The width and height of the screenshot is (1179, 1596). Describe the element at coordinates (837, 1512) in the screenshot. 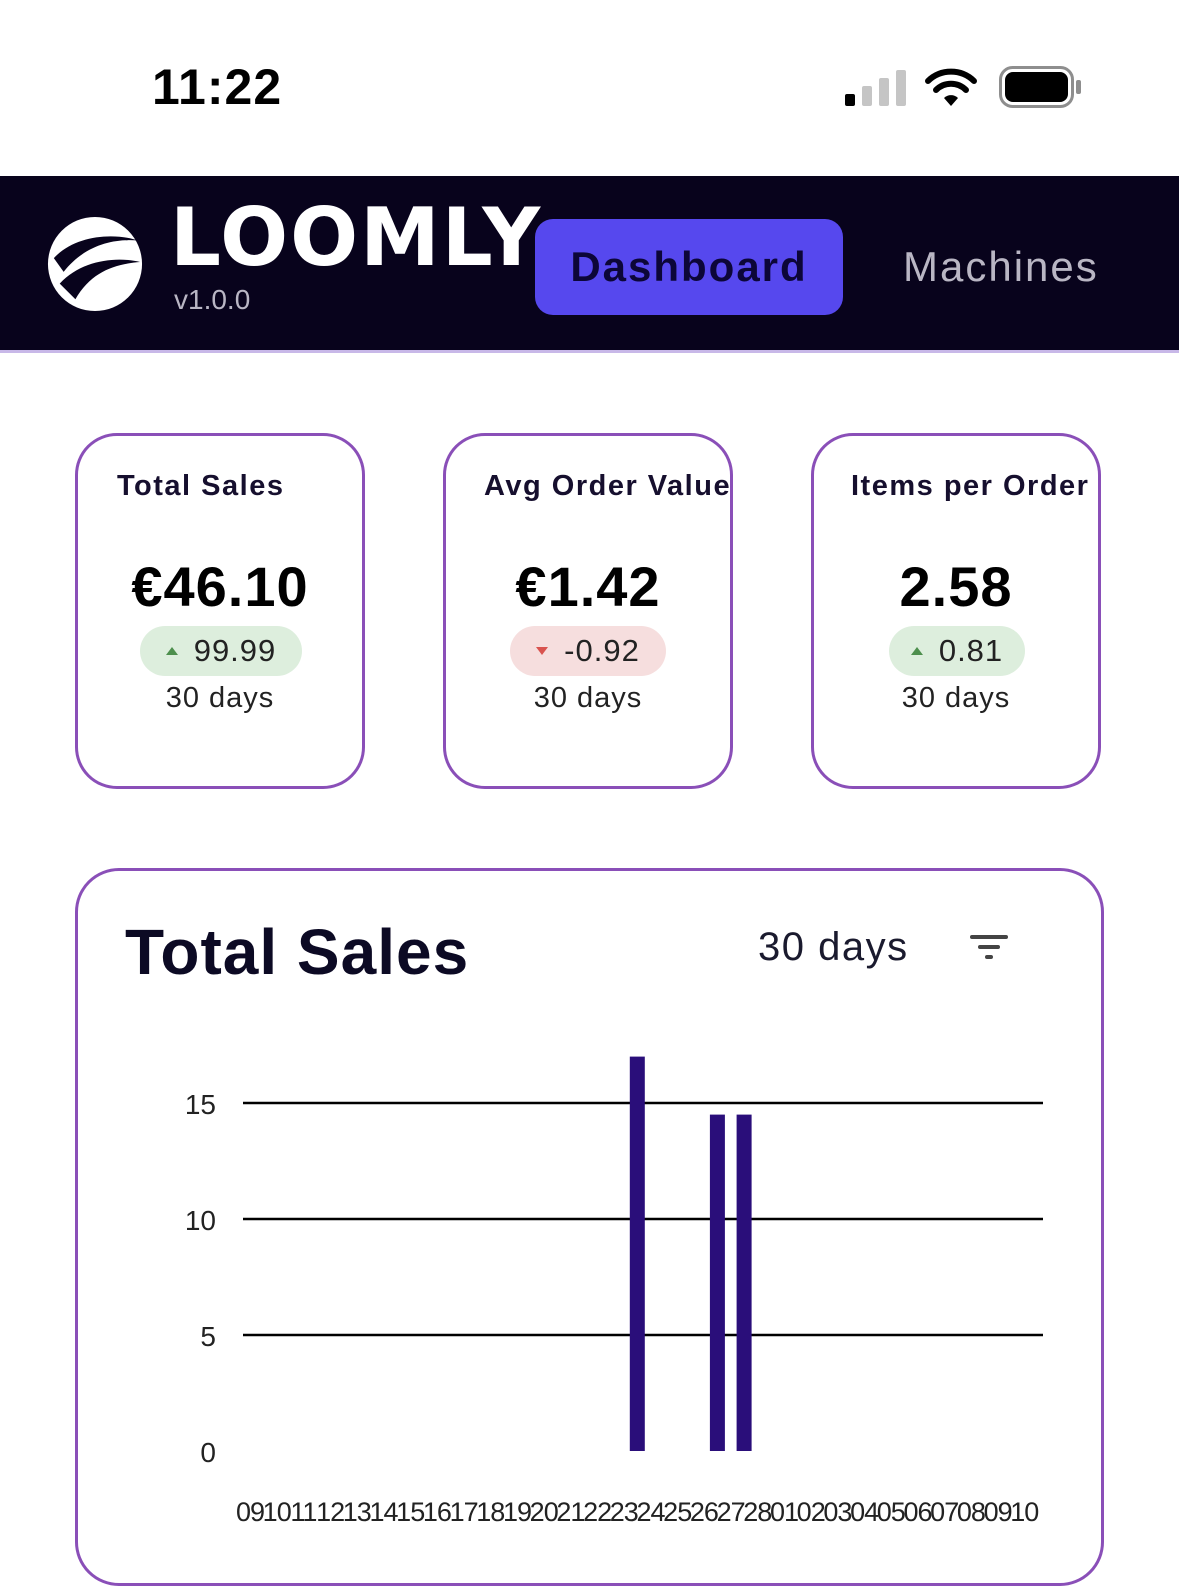

I see `x-tick-label: 03` at that location.